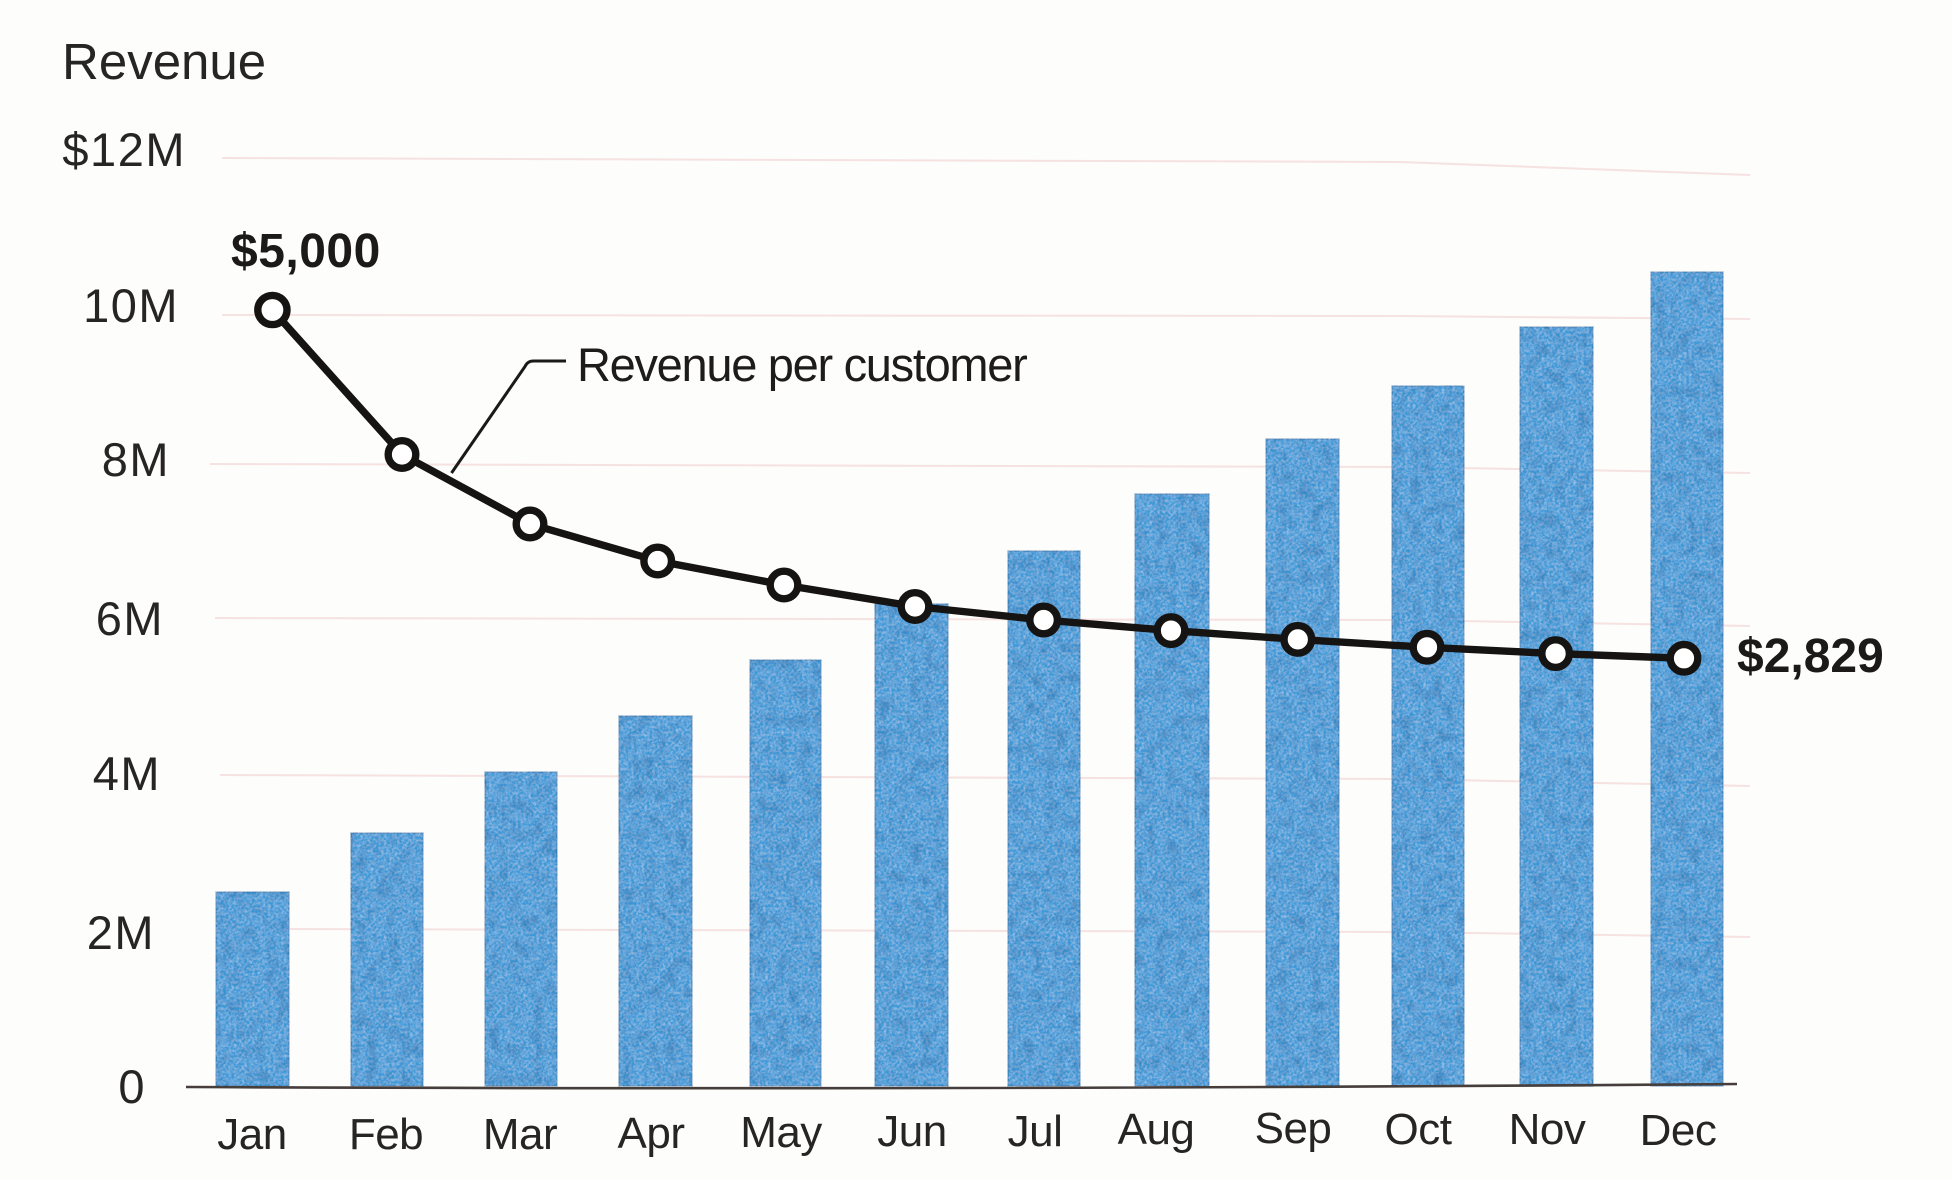 The width and height of the screenshot is (1952, 1180). What do you see at coordinates (131, 305) in the screenshot?
I see `svg-text: 10M` at bounding box center [131, 305].